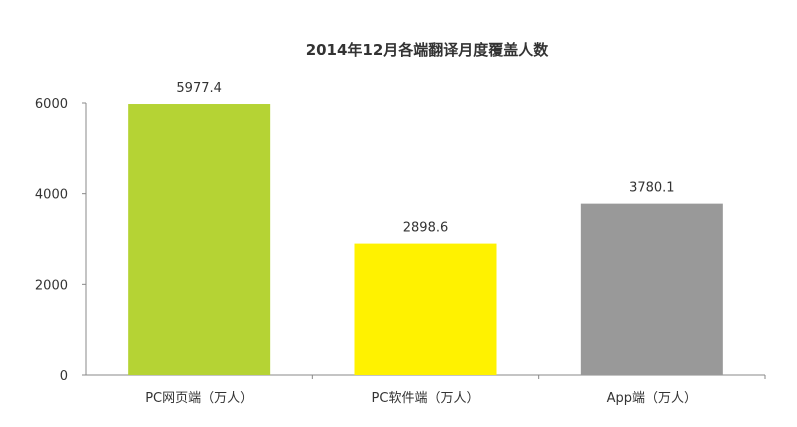 The width and height of the screenshot is (797, 427). Describe the element at coordinates (426, 398) in the screenshot. I see `category-label: PC软件端（万人）` at that location.